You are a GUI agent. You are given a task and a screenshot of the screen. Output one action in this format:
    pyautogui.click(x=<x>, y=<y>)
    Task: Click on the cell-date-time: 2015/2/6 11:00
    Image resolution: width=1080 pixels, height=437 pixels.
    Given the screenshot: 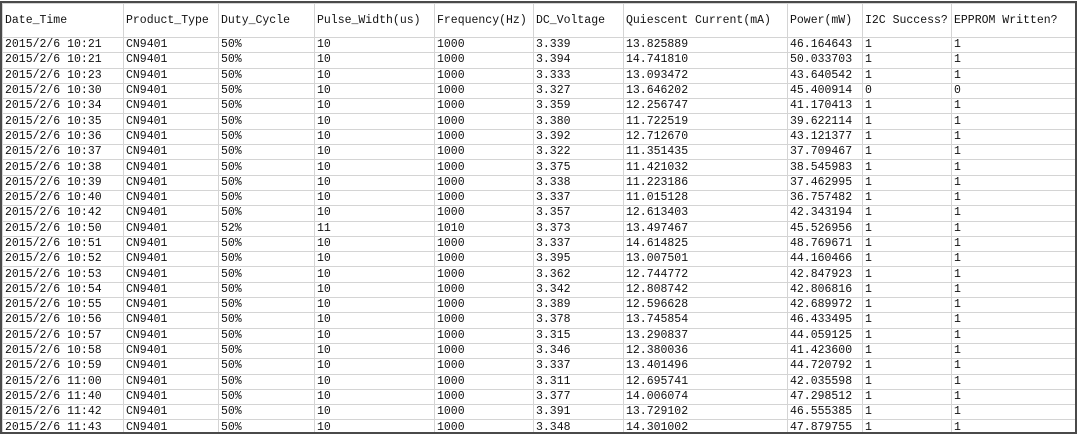 What is the action you would take?
    pyautogui.click(x=63, y=381)
    